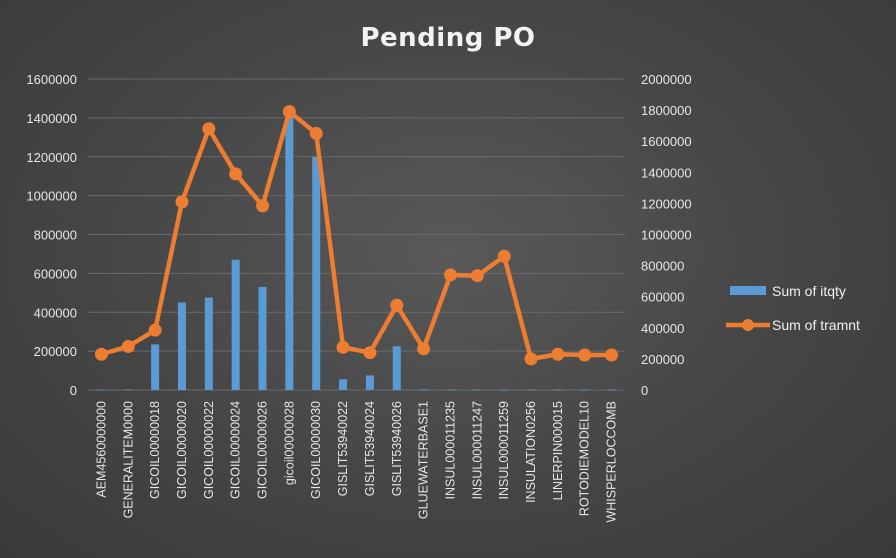 This screenshot has width=896, height=558. I want to click on category-label: AEM4560000000, so click(101, 449).